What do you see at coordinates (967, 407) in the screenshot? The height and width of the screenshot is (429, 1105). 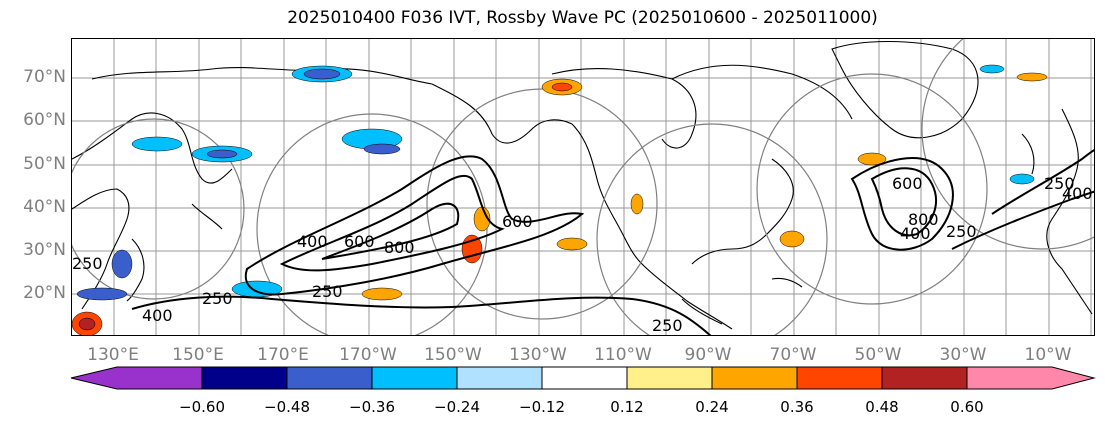 I see `colorbar-tick: 0.60` at bounding box center [967, 407].